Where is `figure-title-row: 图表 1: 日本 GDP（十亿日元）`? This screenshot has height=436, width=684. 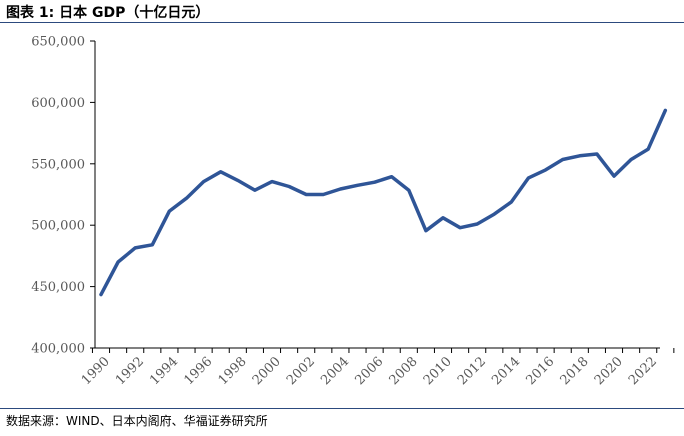 figure-title-row: 图表 1: 日本 GDP（十亿日元） is located at coordinates (107, 12).